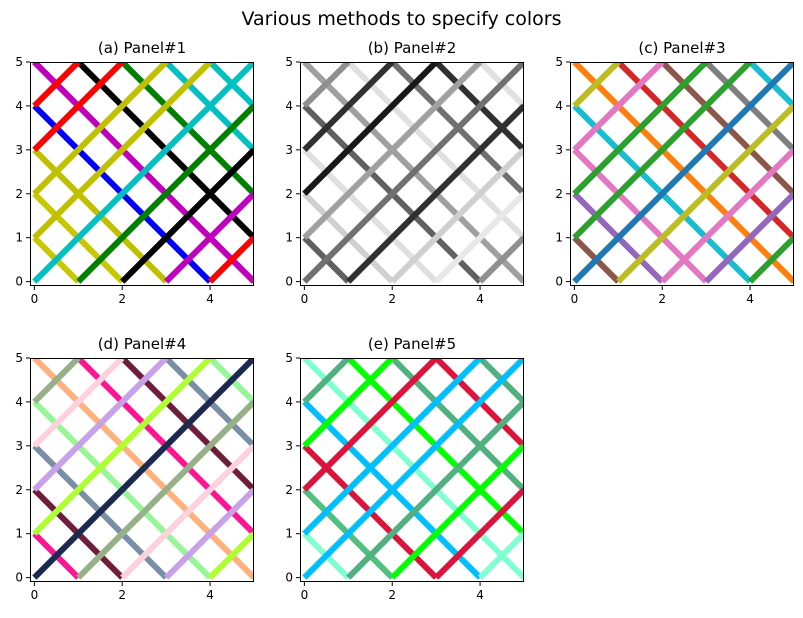 This screenshot has height=618, width=803. What do you see at coordinates (559, 106) in the screenshot?
I see `panel-3-ytick-label: 4` at bounding box center [559, 106].